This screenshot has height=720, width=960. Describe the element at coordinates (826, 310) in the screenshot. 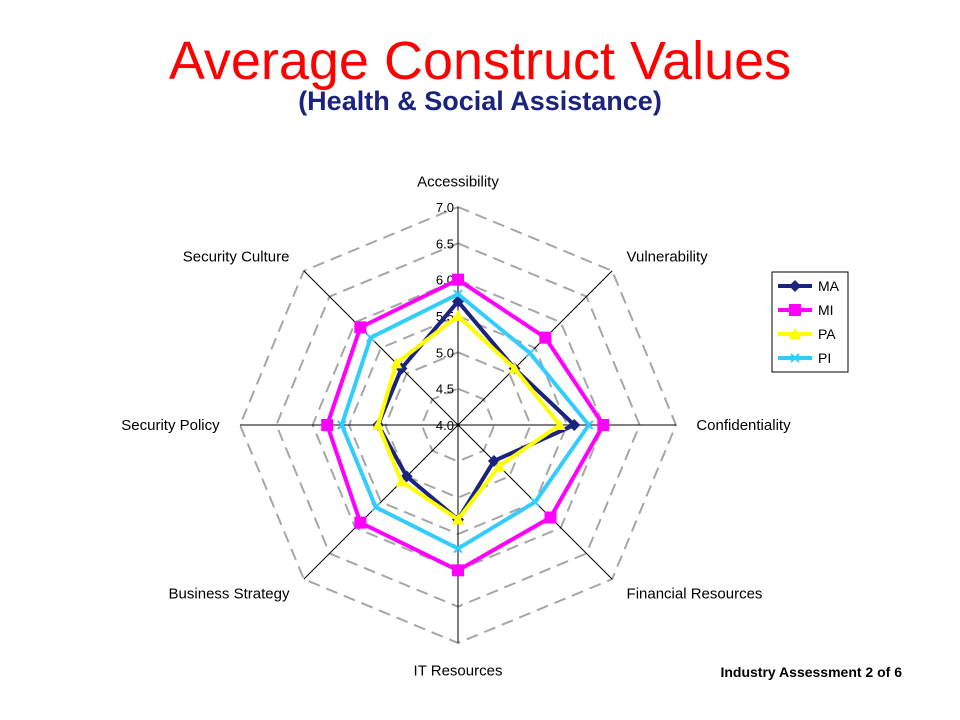

I see `legend-label-mi: MI` at that location.